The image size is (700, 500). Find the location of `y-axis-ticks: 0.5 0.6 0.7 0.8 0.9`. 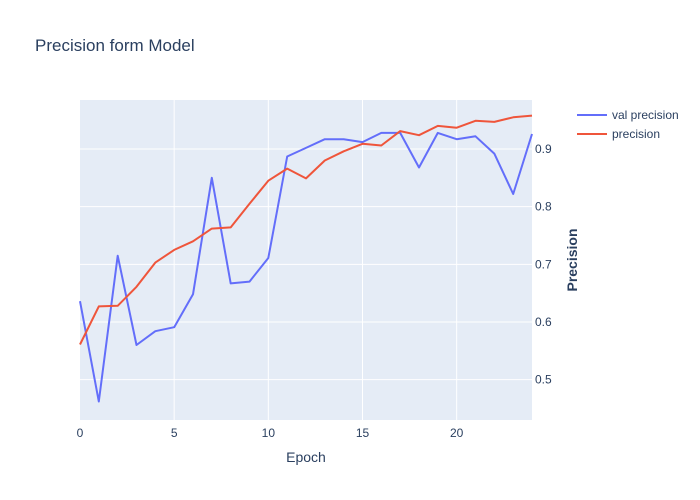

y-axis-ticks: 0.5 0.6 0.7 0.8 0.9 is located at coordinates (543, 264).